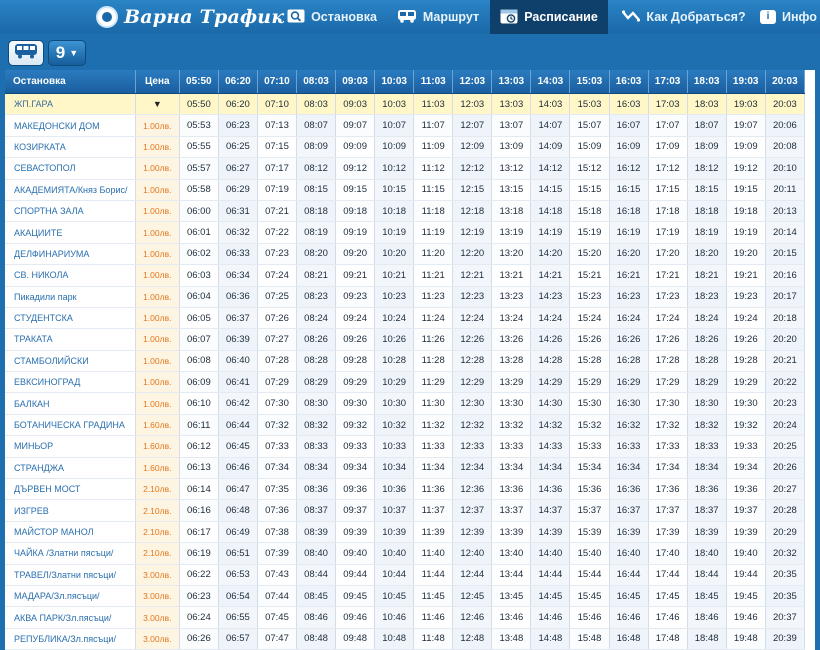  What do you see at coordinates (26, 53) in the screenshot?
I see `vehicle-type-button` at bounding box center [26, 53].